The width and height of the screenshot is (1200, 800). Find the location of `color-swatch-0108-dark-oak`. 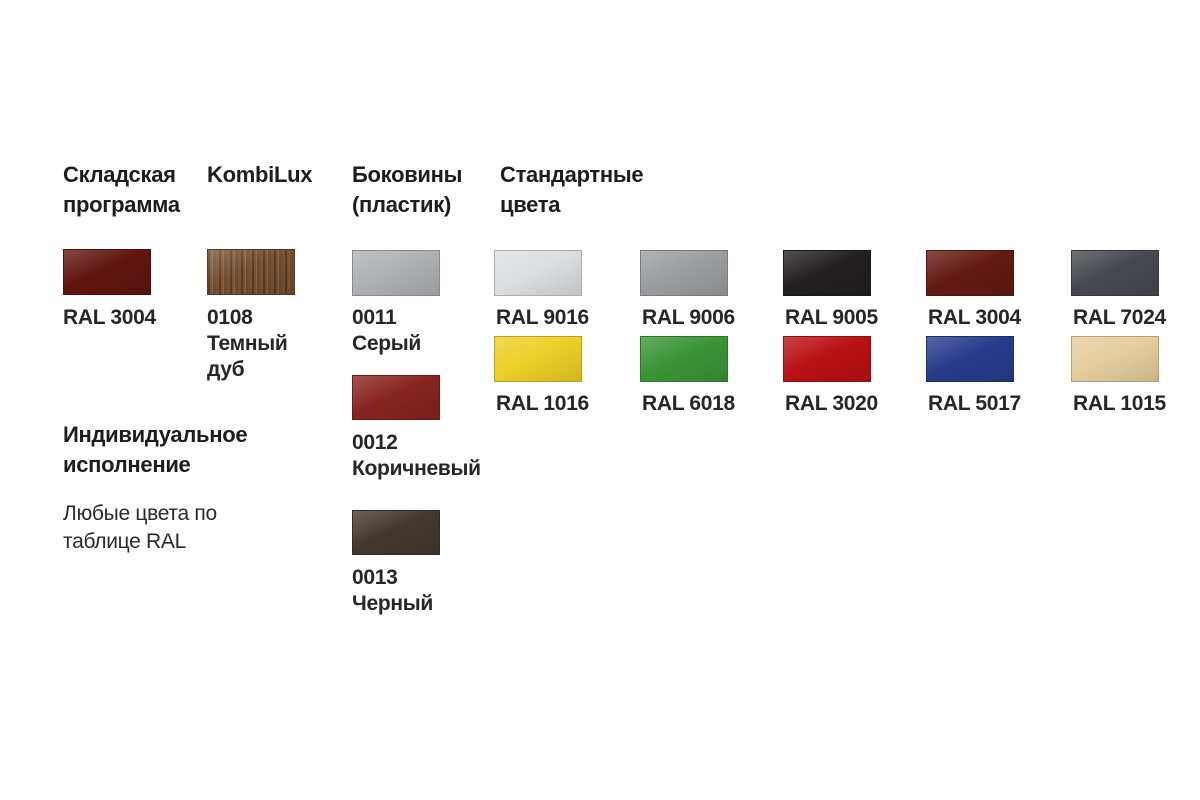

color-swatch-0108-dark-oak is located at coordinates (251, 272).